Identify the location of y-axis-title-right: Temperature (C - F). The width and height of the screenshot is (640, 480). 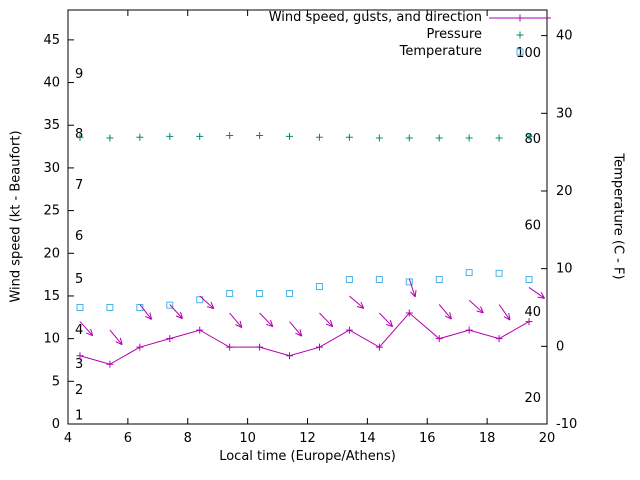
(618, 216).